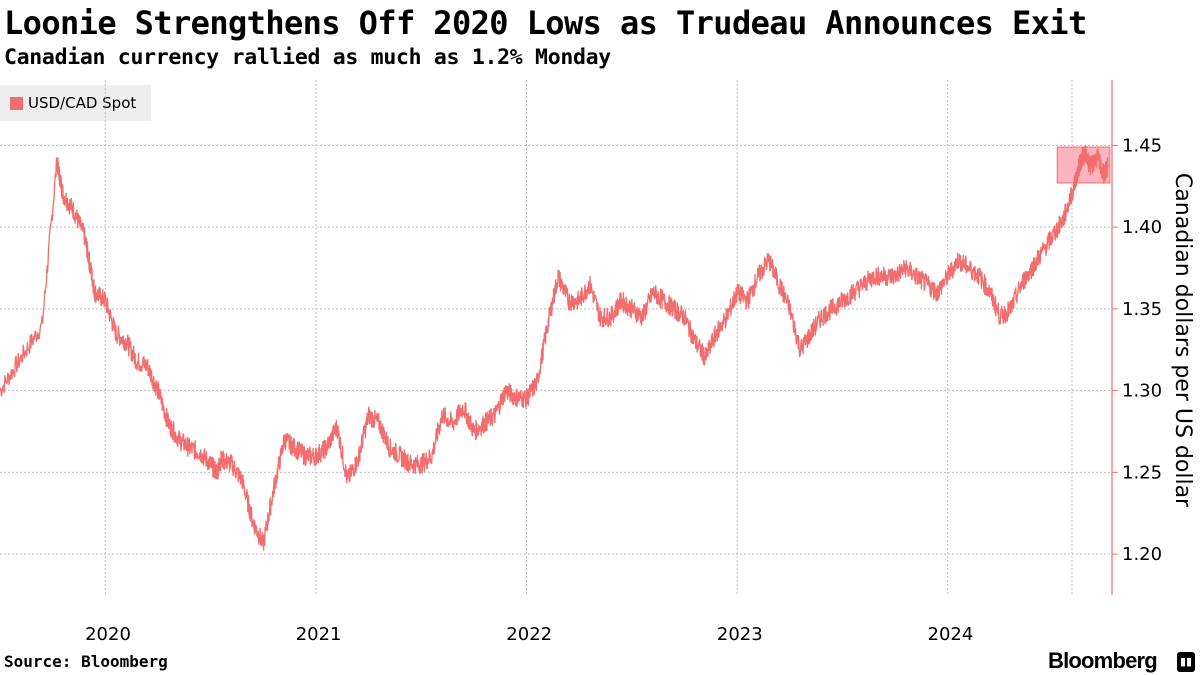  I want to click on legend-label: USD/CAD Spot, so click(82, 103).